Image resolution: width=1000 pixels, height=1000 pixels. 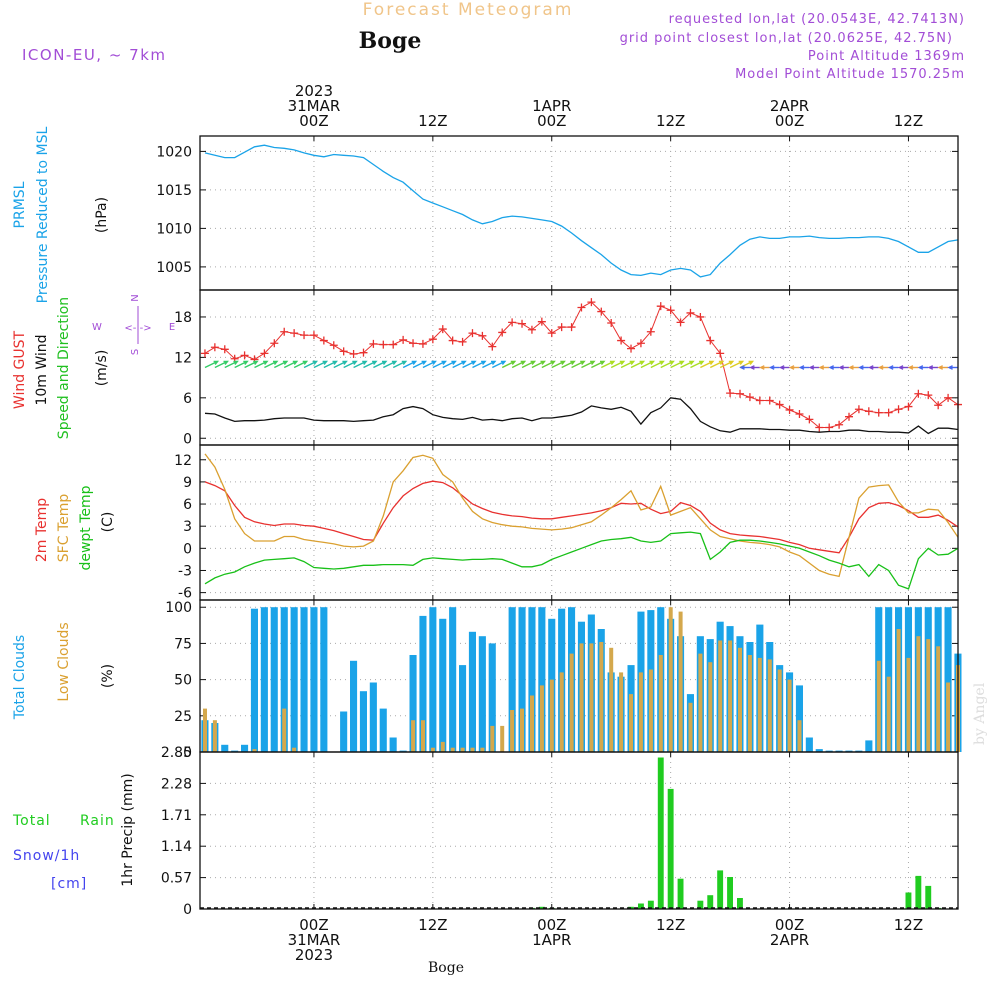 What do you see at coordinates (789, 940) in the screenshot?
I see `bottom-time-label: 2APR` at bounding box center [789, 940].